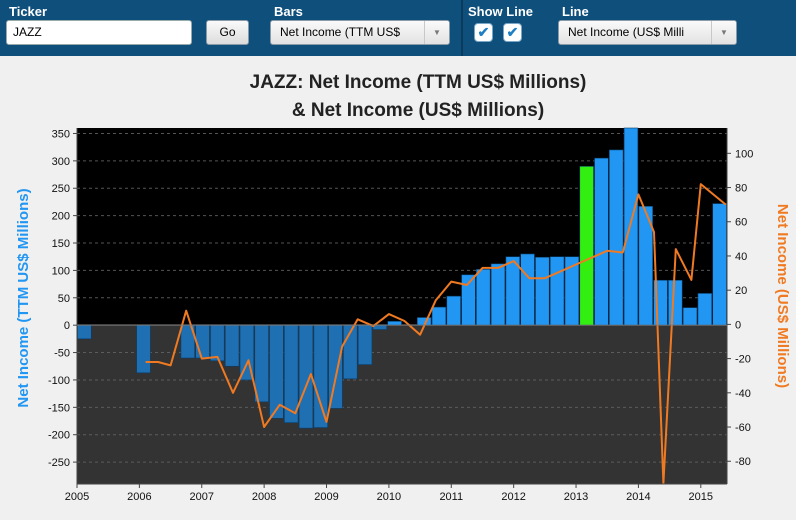 This screenshot has width=796, height=520. What do you see at coordinates (61, 271) in the screenshot?
I see `y-tick-label-left: 100` at bounding box center [61, 271].